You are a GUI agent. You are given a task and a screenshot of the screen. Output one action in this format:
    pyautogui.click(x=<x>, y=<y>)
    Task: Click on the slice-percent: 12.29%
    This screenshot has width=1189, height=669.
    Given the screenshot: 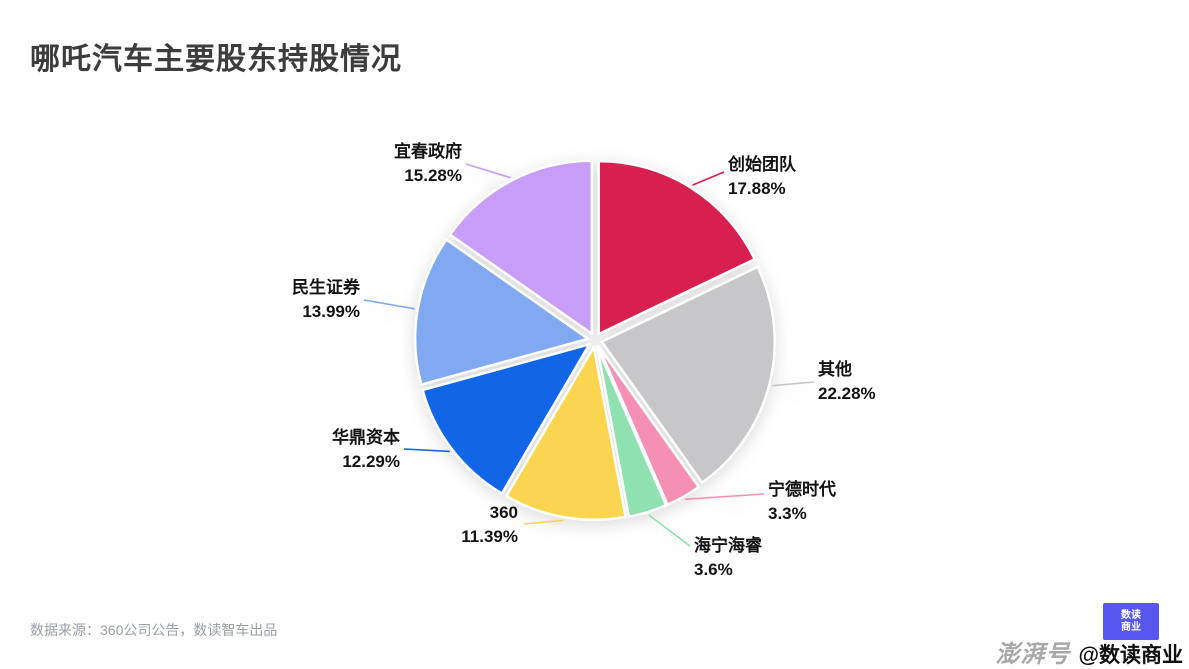 What is the action you would take?
    pyautogui.click(x=371, y=461)
    